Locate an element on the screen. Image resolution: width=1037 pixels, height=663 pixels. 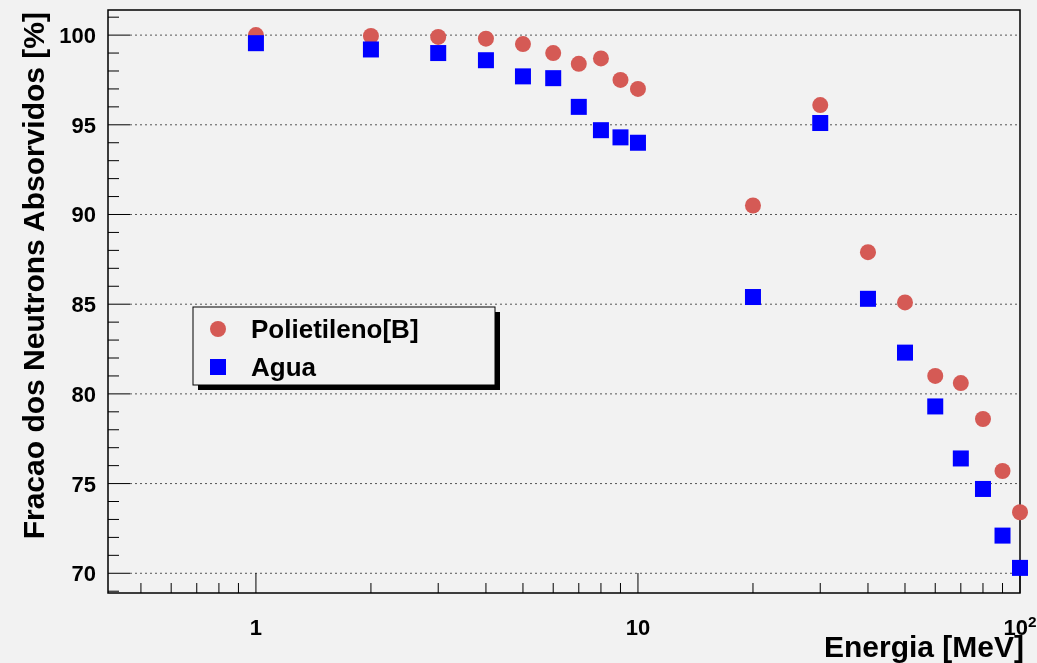
y-tick-label: 90 is located at coordinates (83, 215).